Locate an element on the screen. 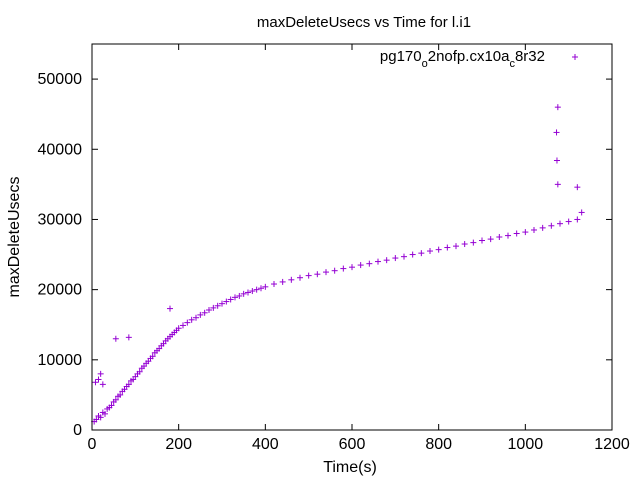 The width and height of the screenshot is (640, 480). chart-title: maxDeleteUsecs vs Time for l.i1 is located at coordinates (364, 22).